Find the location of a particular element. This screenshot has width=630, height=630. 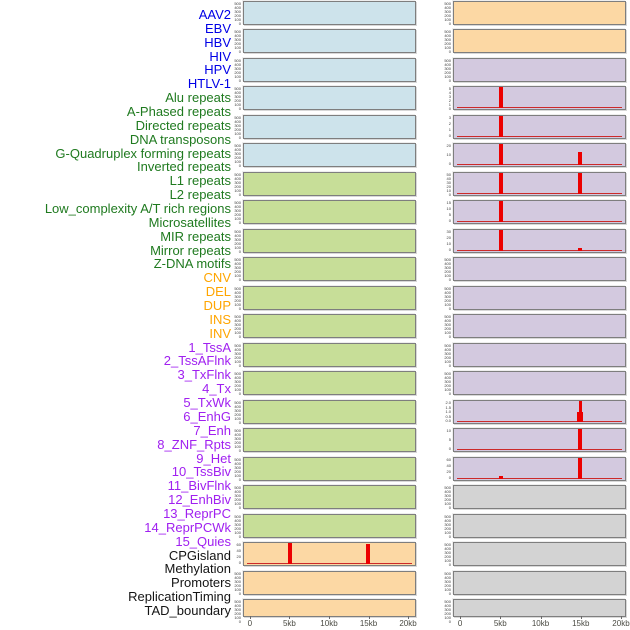

y-tick-label: 15 is located at coordinates (448, 202).